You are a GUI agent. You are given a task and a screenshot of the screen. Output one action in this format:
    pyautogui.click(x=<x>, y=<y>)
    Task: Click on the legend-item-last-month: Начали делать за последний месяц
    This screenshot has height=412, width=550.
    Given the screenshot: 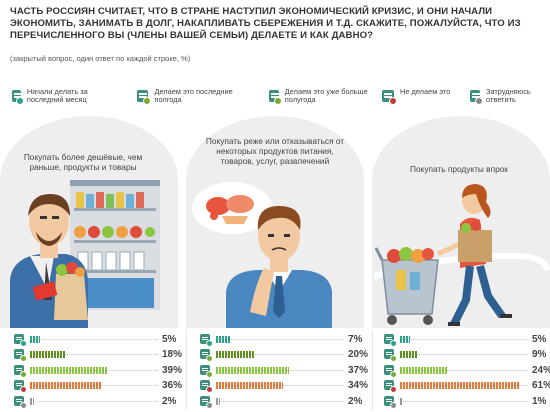 What is the action you would take?
    pyautogui.click(x=64, y=97)
    